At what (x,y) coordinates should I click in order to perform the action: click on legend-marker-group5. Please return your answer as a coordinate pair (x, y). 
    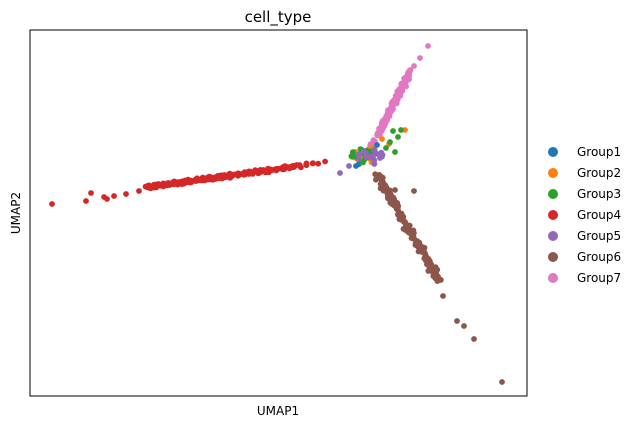
    Looking at the image, I should click on (553, 236).